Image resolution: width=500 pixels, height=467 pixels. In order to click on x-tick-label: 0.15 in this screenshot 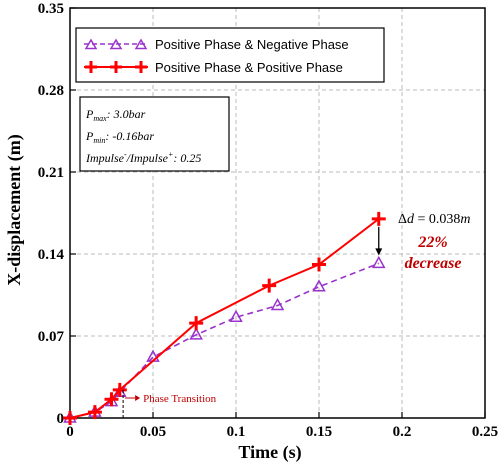, I will do `click(319, 432)`.